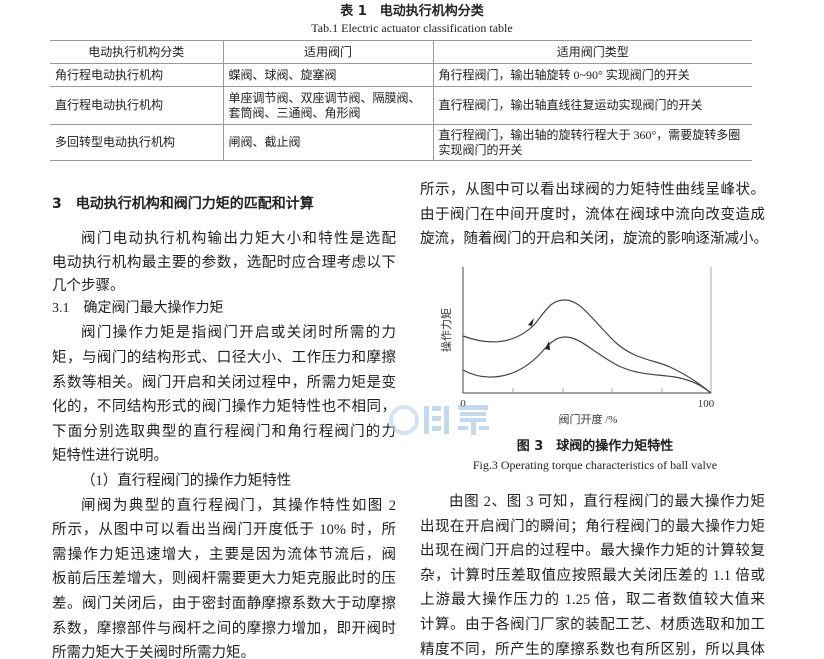 The image size is (824, 659). Describe the element at coordinates (588, 419) in the screenshot. I see `x-axis-label: 阀门开度 /%` at that location.